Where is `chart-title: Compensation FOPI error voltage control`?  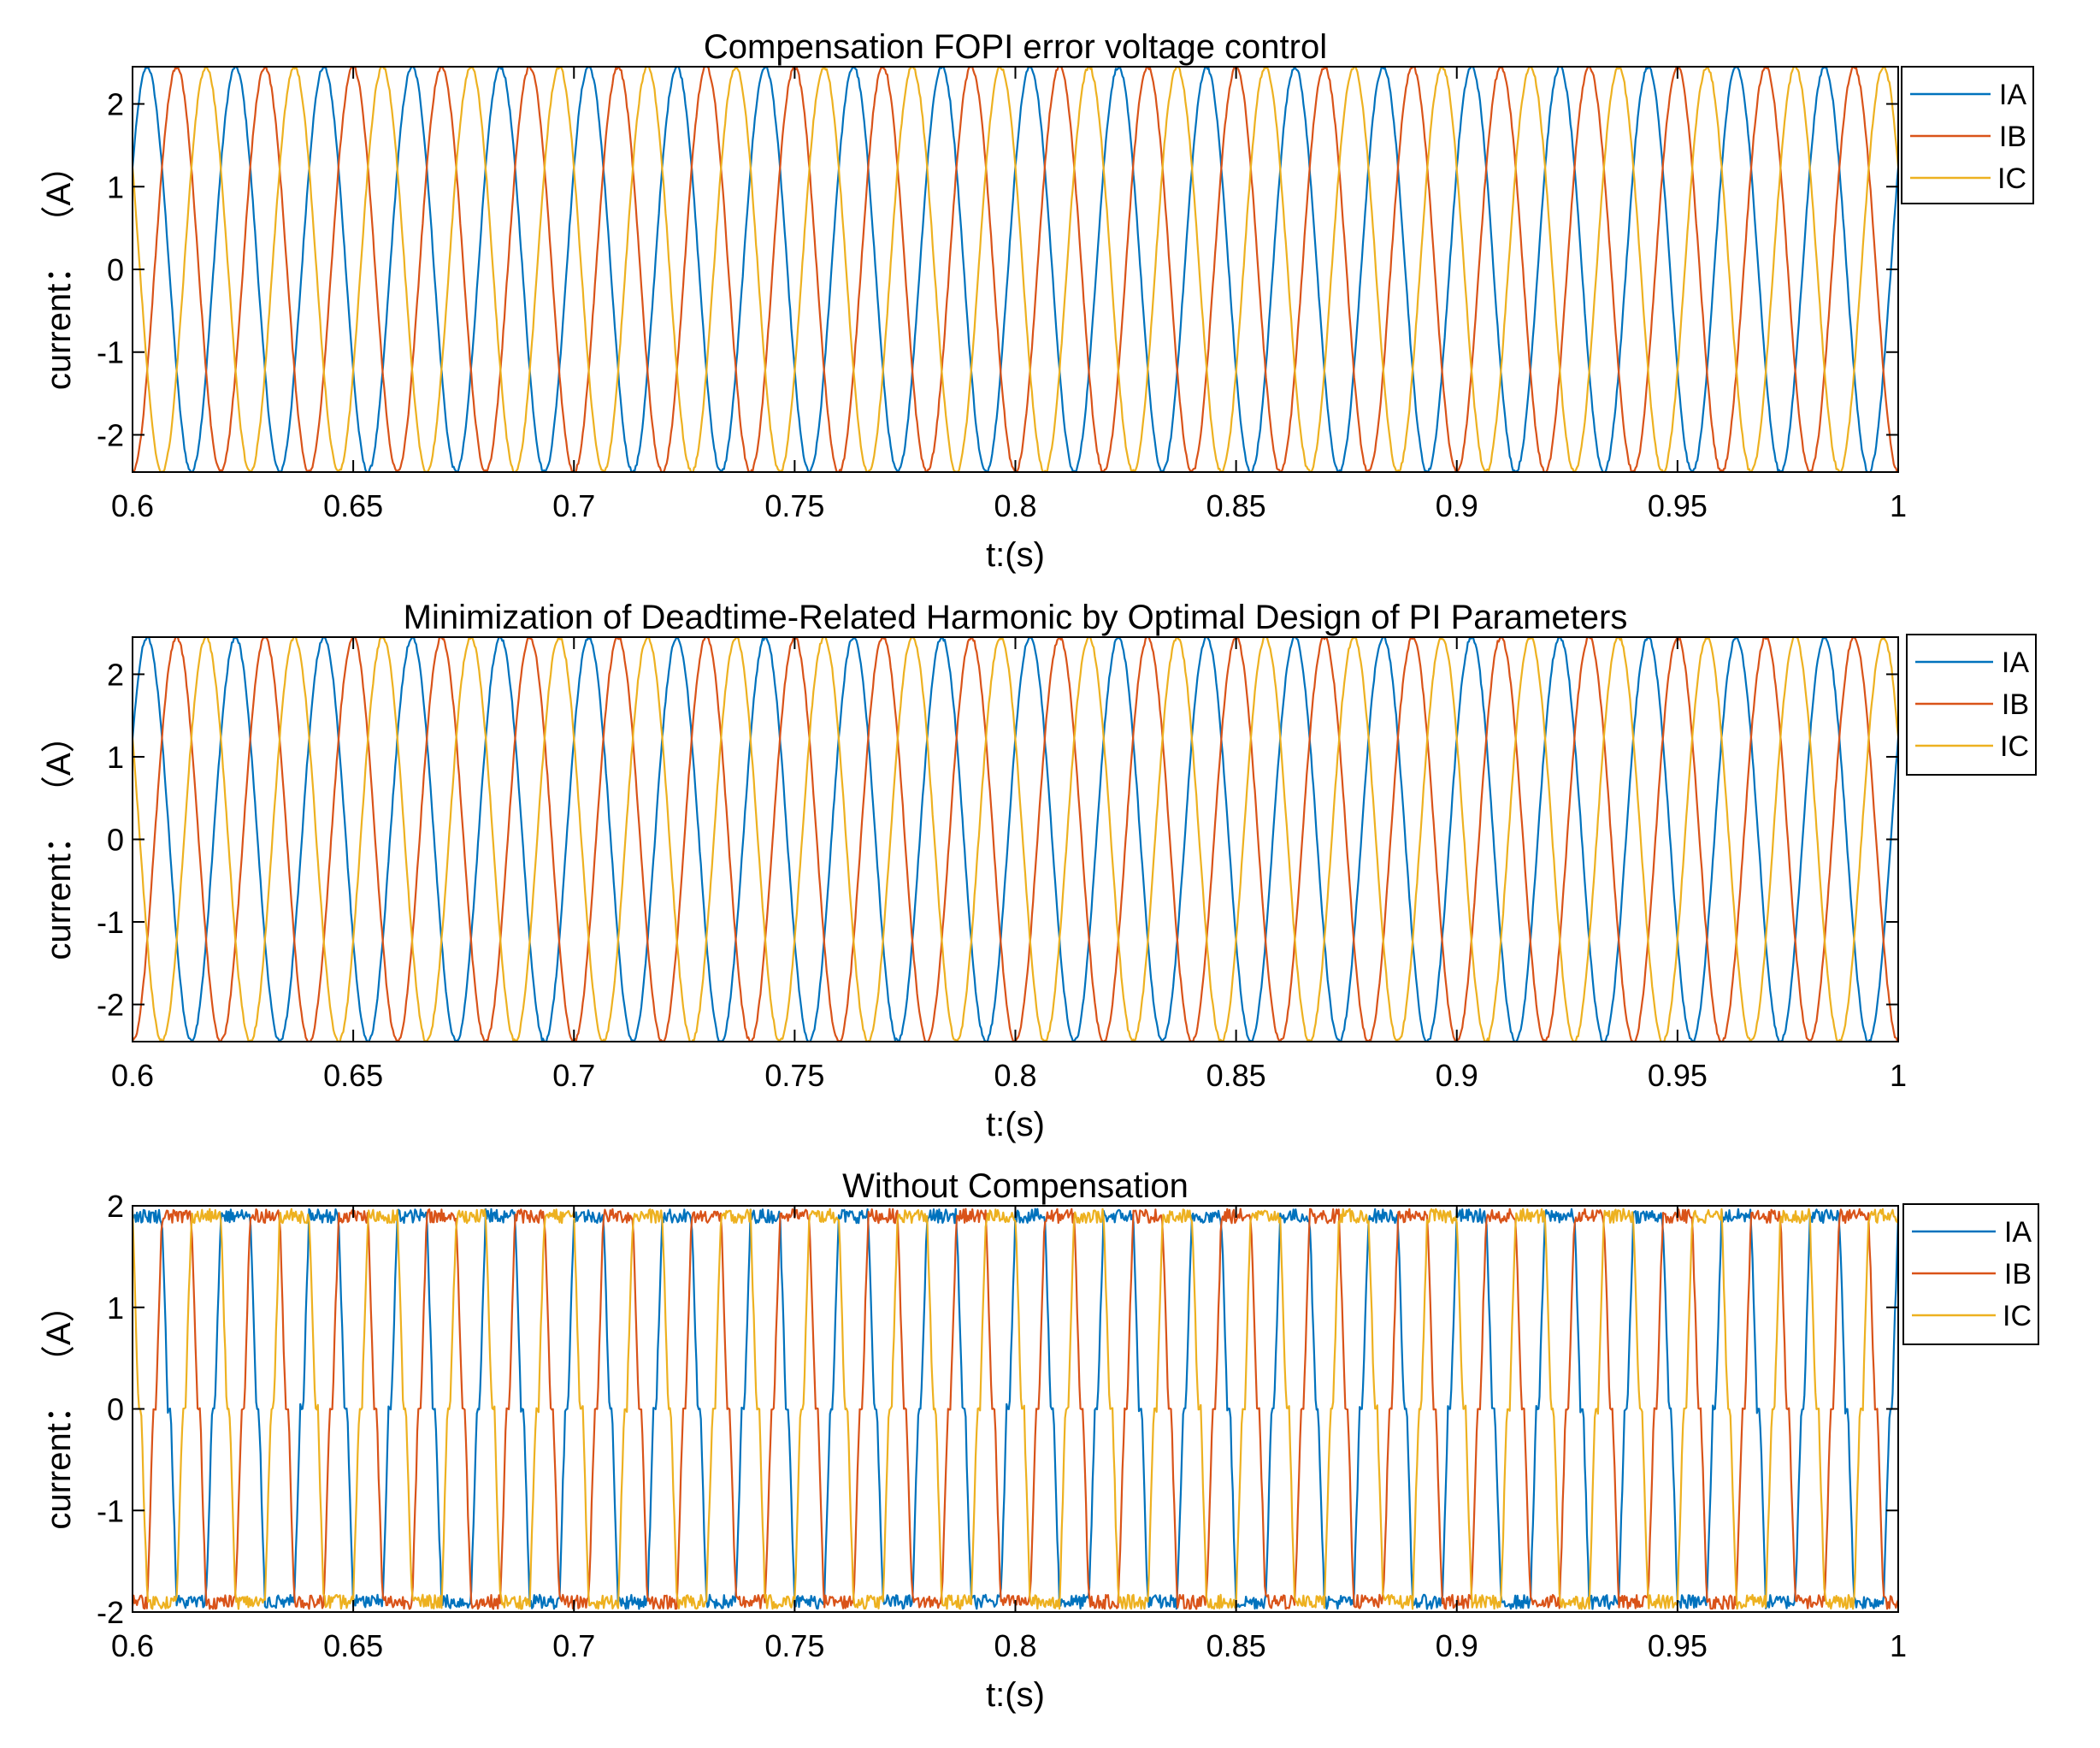 chart-title: Compensation FOPI error voltage control is located at coordinates (1016, 47).